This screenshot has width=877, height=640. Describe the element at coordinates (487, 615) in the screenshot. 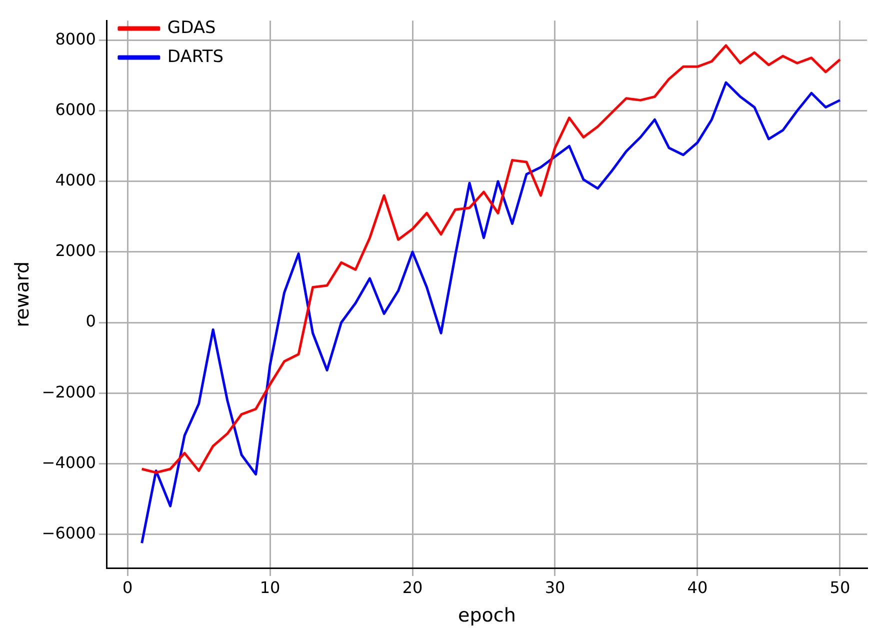

I see `x-axis-title: epoch` at that location.